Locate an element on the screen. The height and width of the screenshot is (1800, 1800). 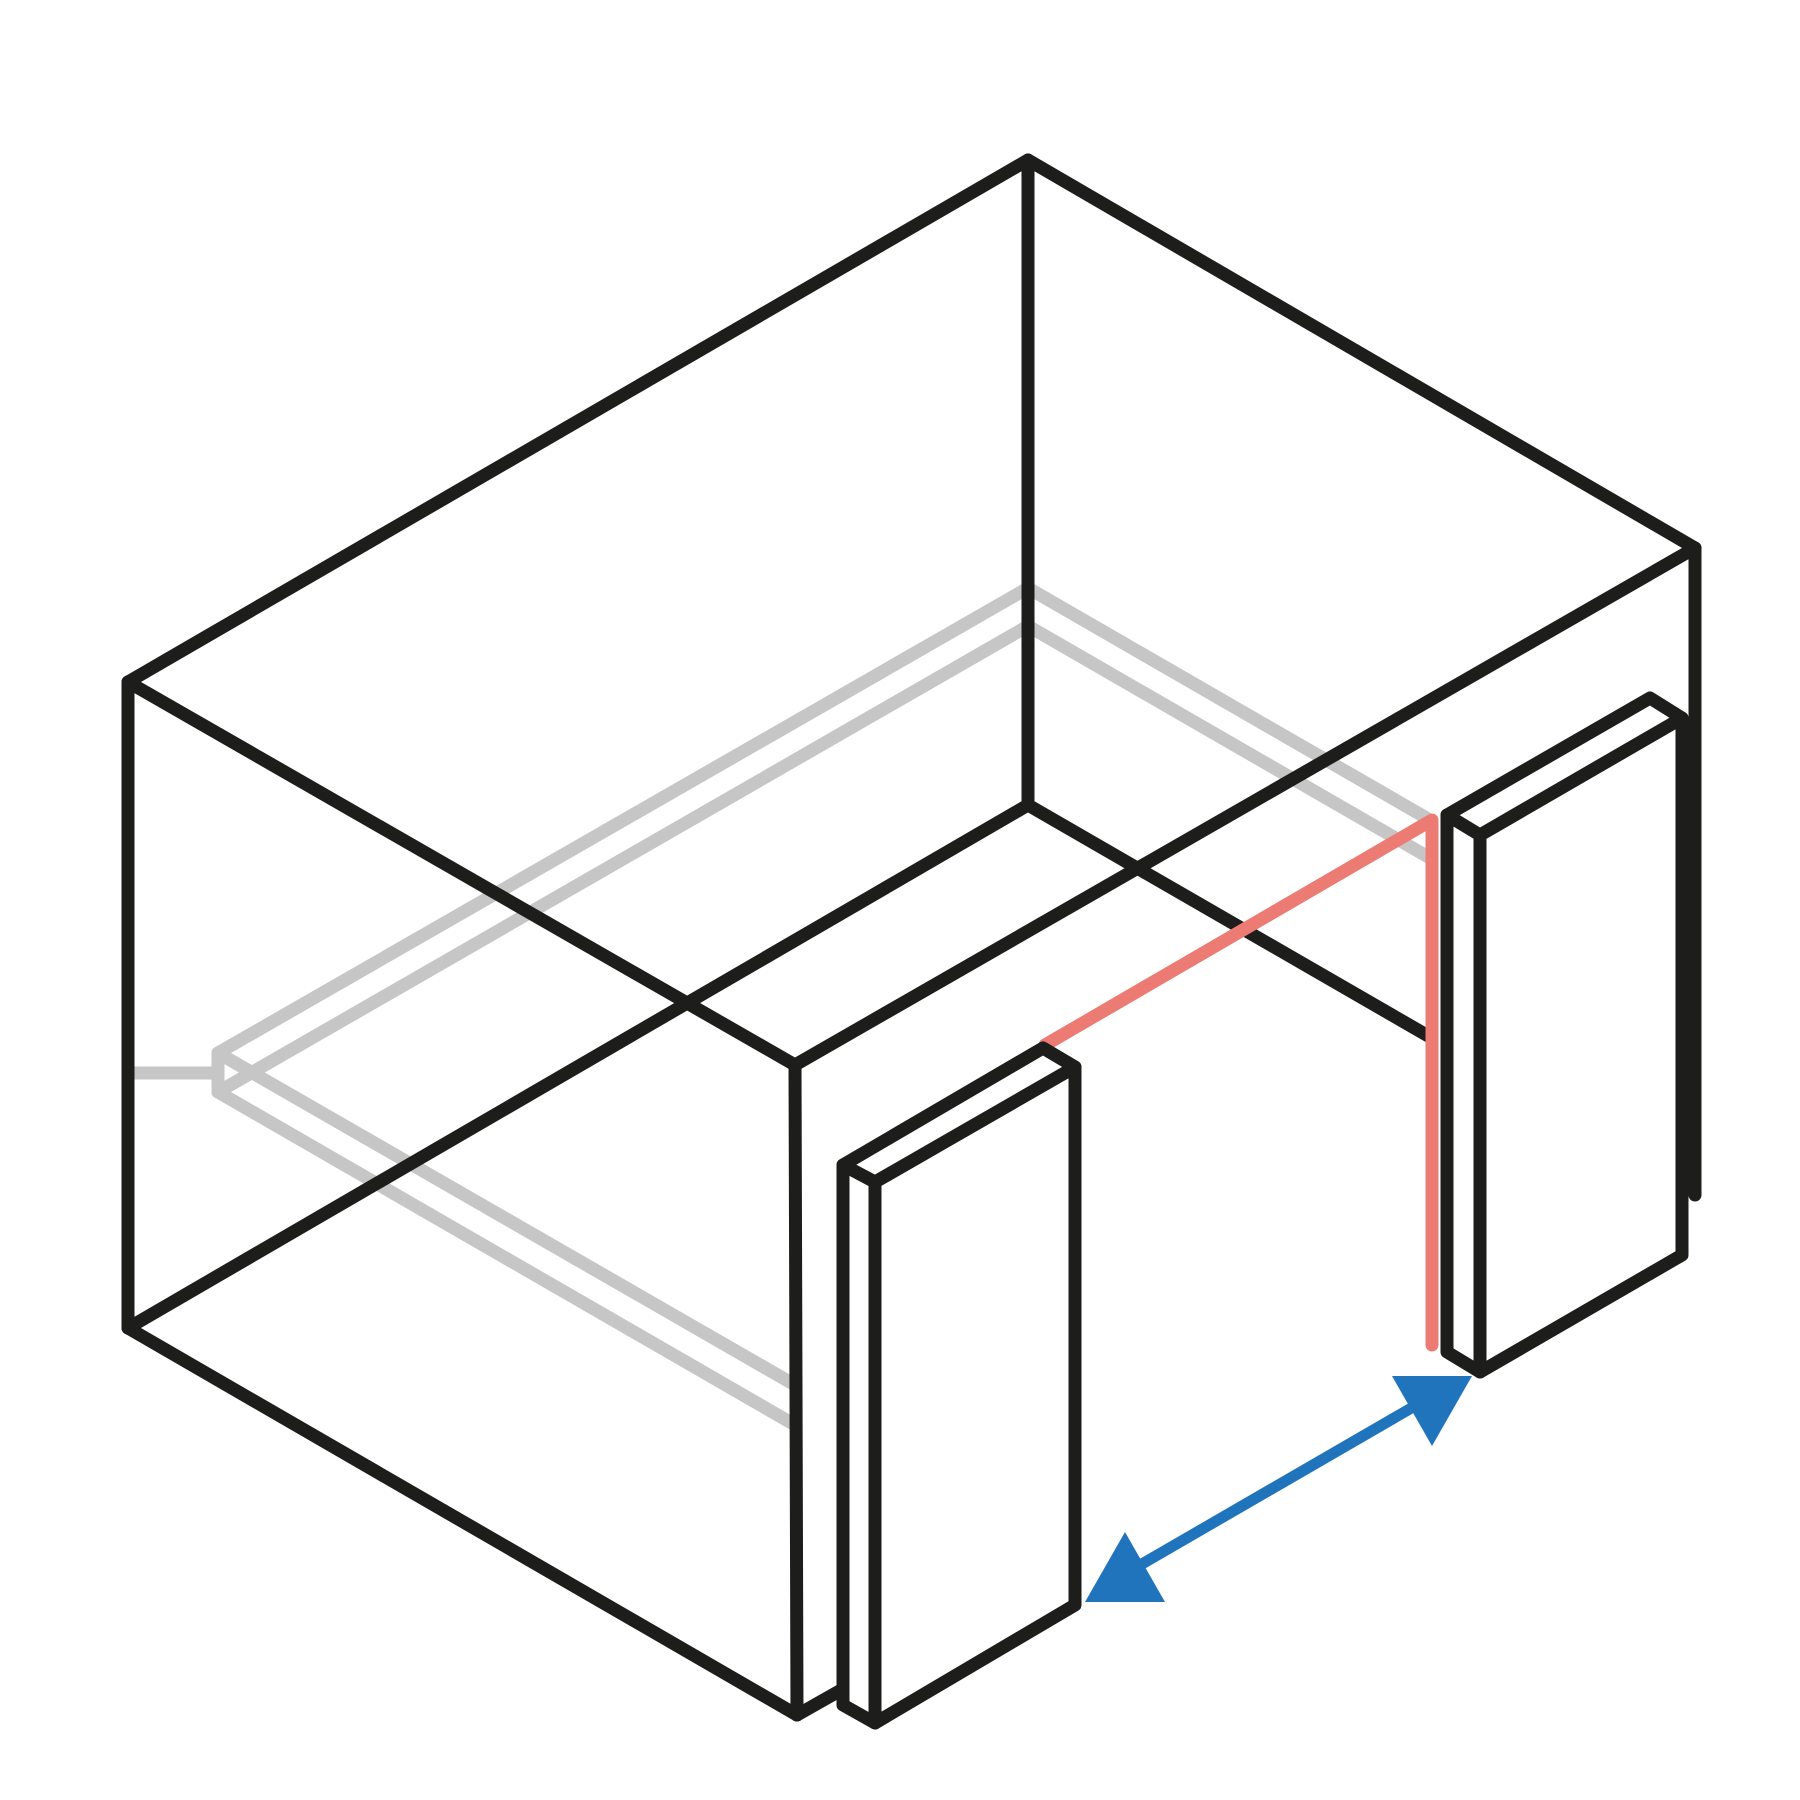
room-front-vertical is located at coordinates (796, 1390).